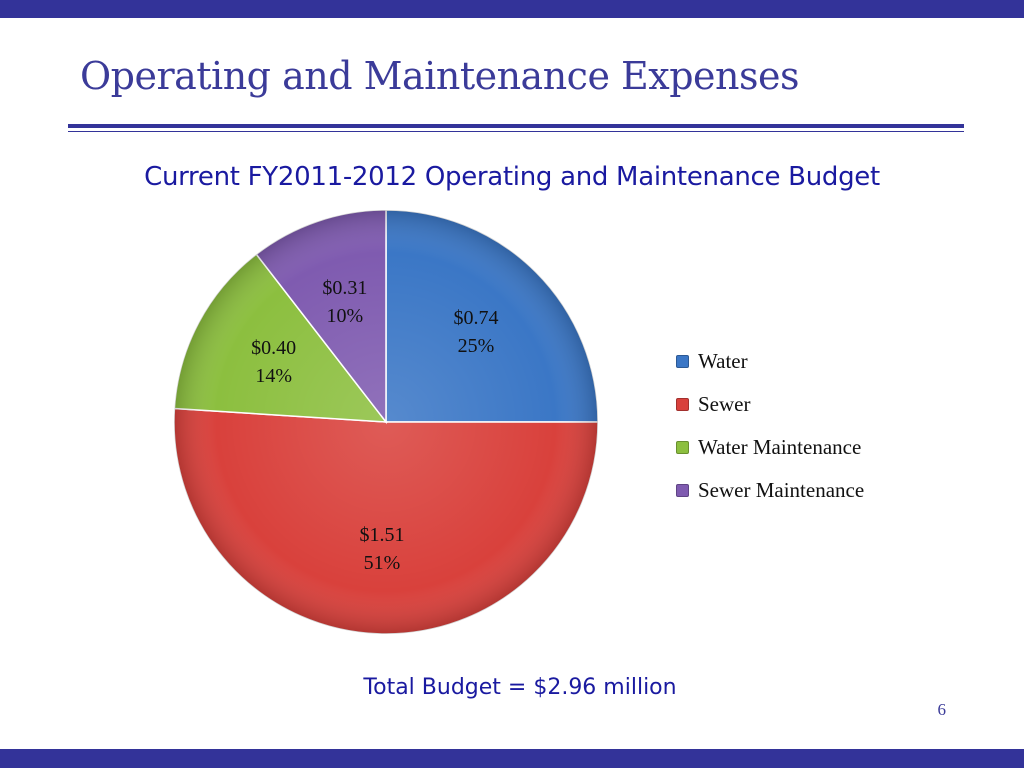  I want to click on data-label-sewer-maintenance: $0.31 10%, so click(345, 302).